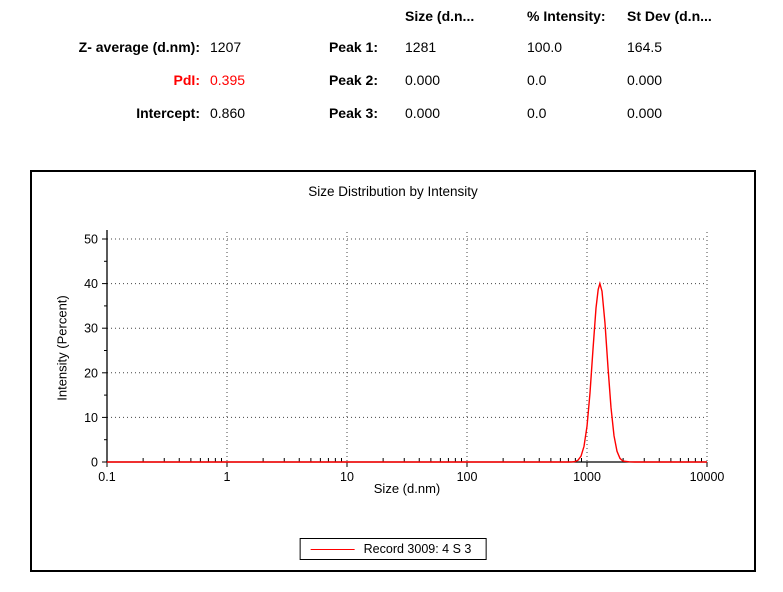  I want to click on chart-title: Size Distribution by Intensity, so click(393, 191).